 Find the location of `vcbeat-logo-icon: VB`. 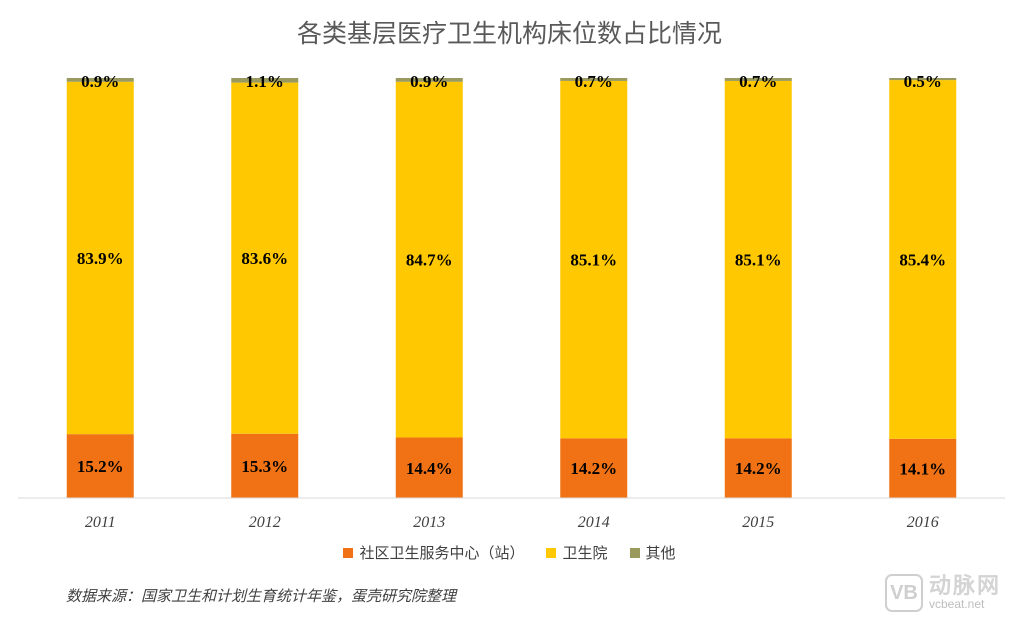

vcbeat-logo-icon: VB is located at coordinates (903, 593).